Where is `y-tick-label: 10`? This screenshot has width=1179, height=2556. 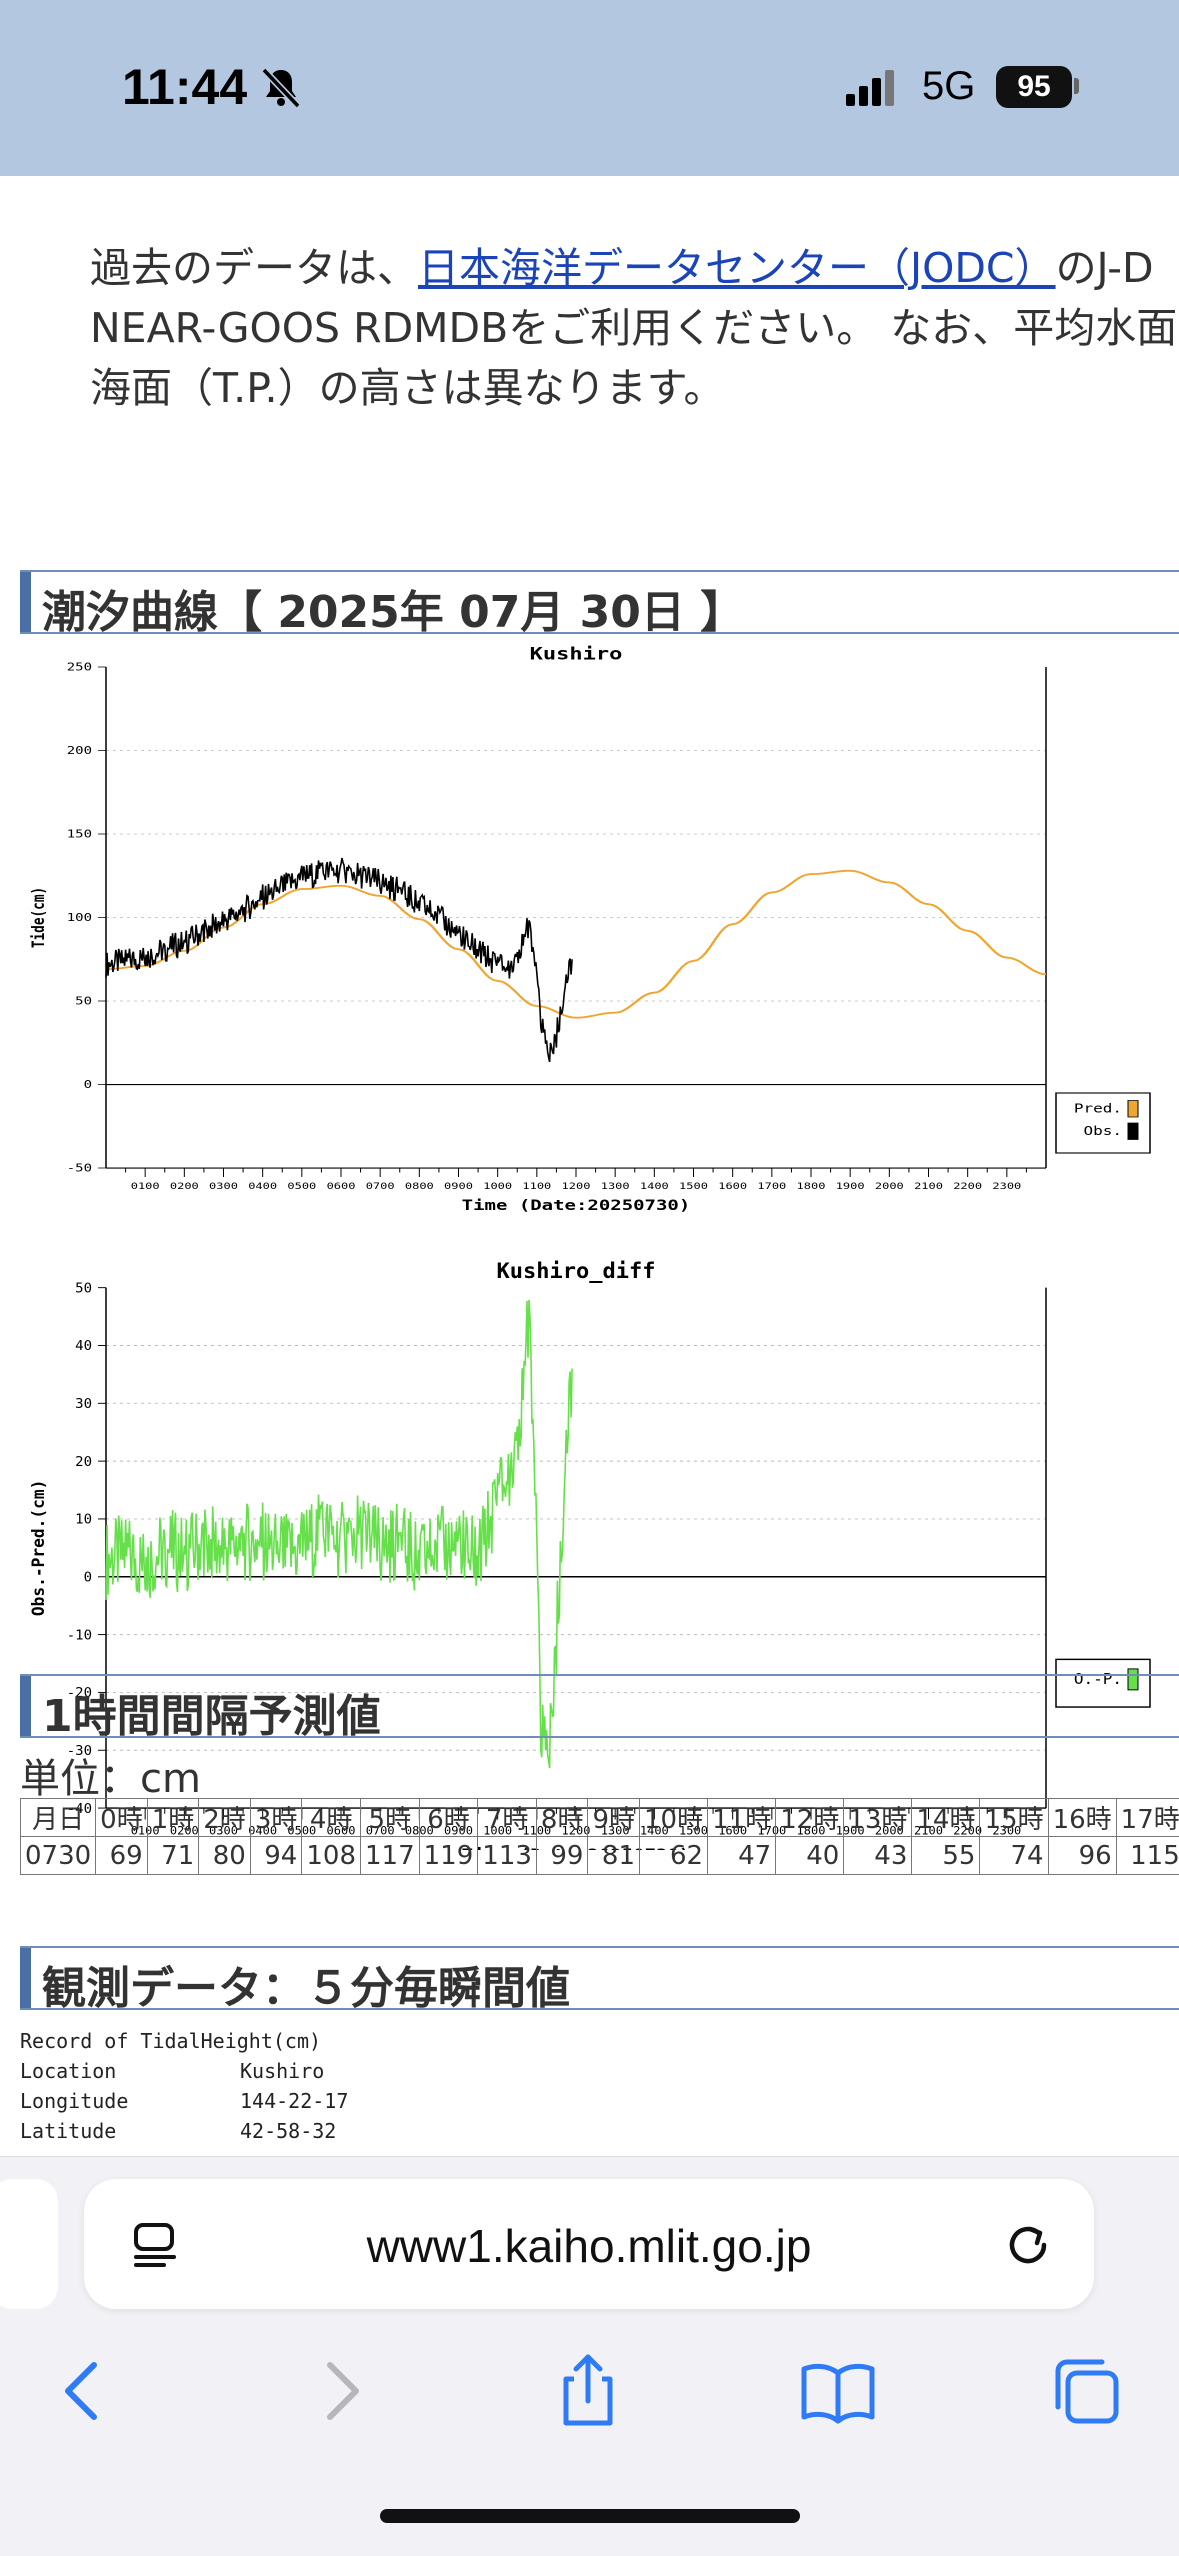
y-tick-label: 10 is located at coordinates (83, 1520).